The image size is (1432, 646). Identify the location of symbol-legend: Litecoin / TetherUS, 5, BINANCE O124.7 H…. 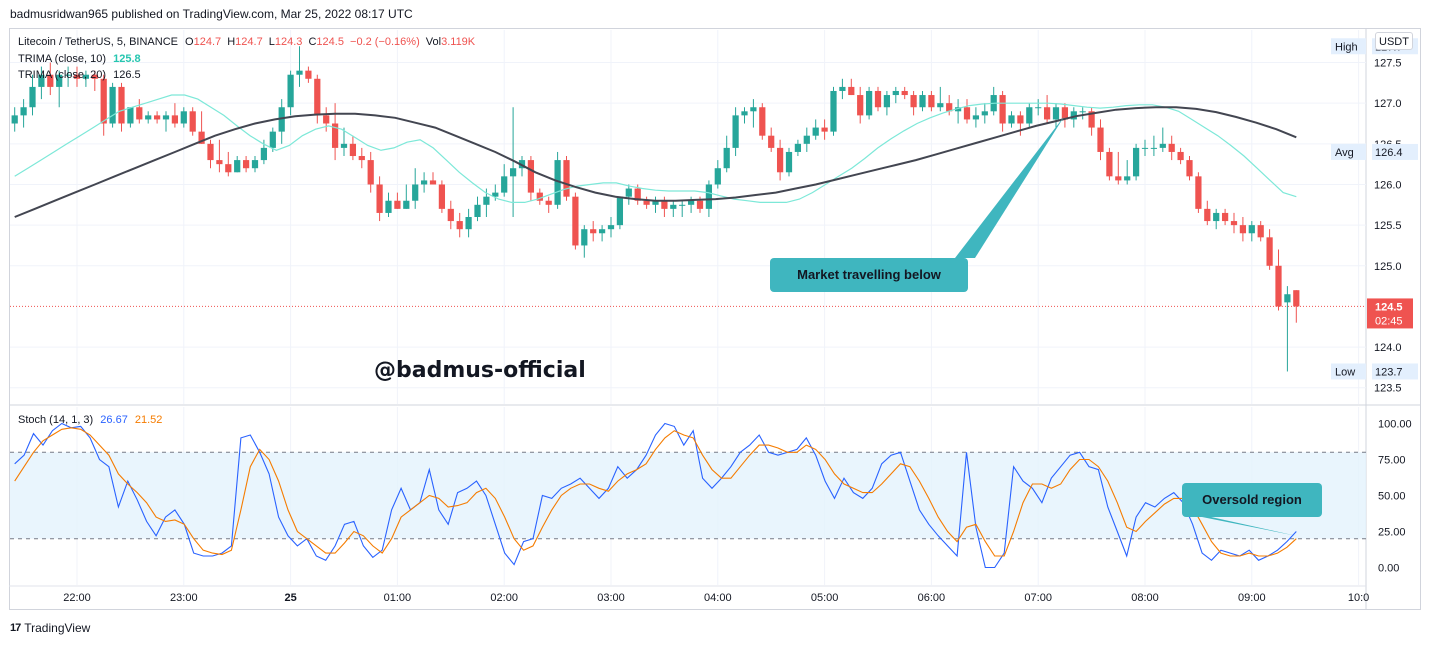
(246, 42).